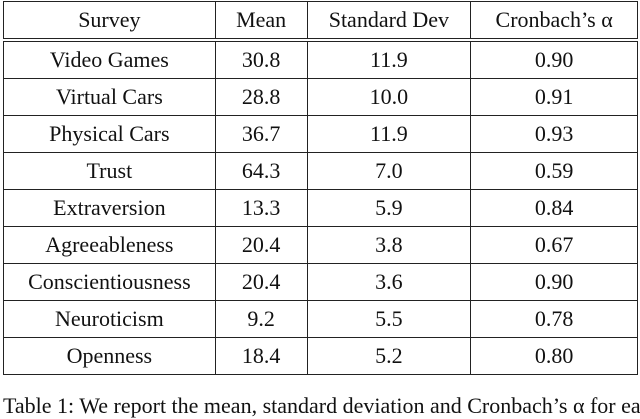  I want to click on value-cell: 0.91, so click(554, 97).